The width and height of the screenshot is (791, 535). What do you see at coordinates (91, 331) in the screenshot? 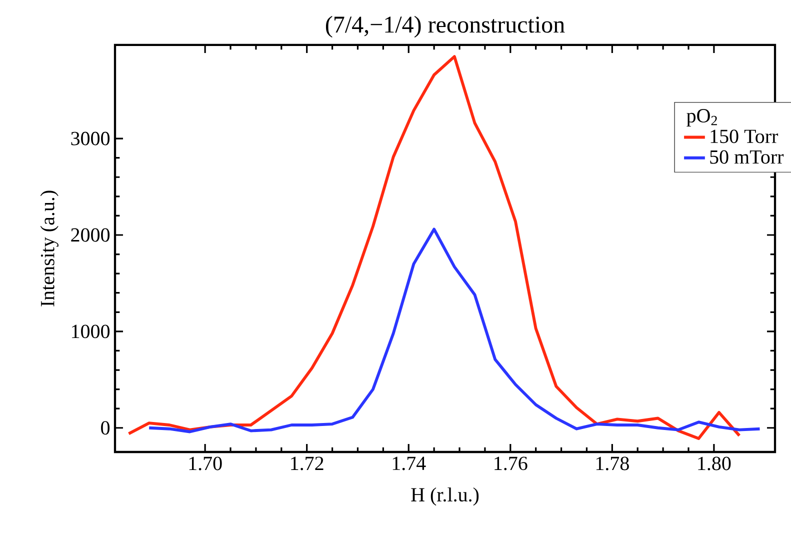
I see `y-tick-label: 1000` at bounding box center [91, 331].